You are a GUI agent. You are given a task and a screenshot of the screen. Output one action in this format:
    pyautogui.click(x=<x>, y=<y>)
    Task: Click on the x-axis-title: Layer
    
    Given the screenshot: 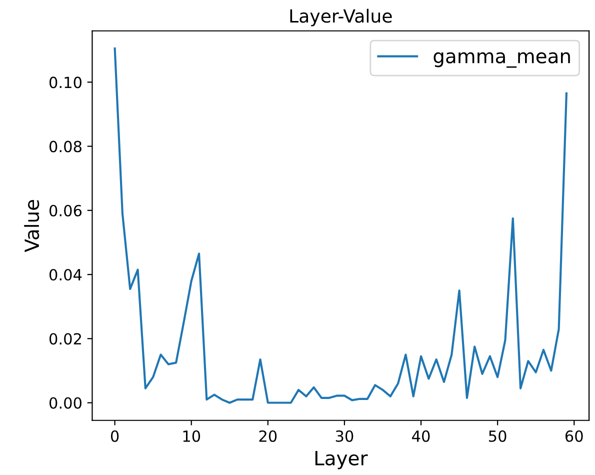 What is the action you would take?
    pyautogui.click(x=341, y=460)
    